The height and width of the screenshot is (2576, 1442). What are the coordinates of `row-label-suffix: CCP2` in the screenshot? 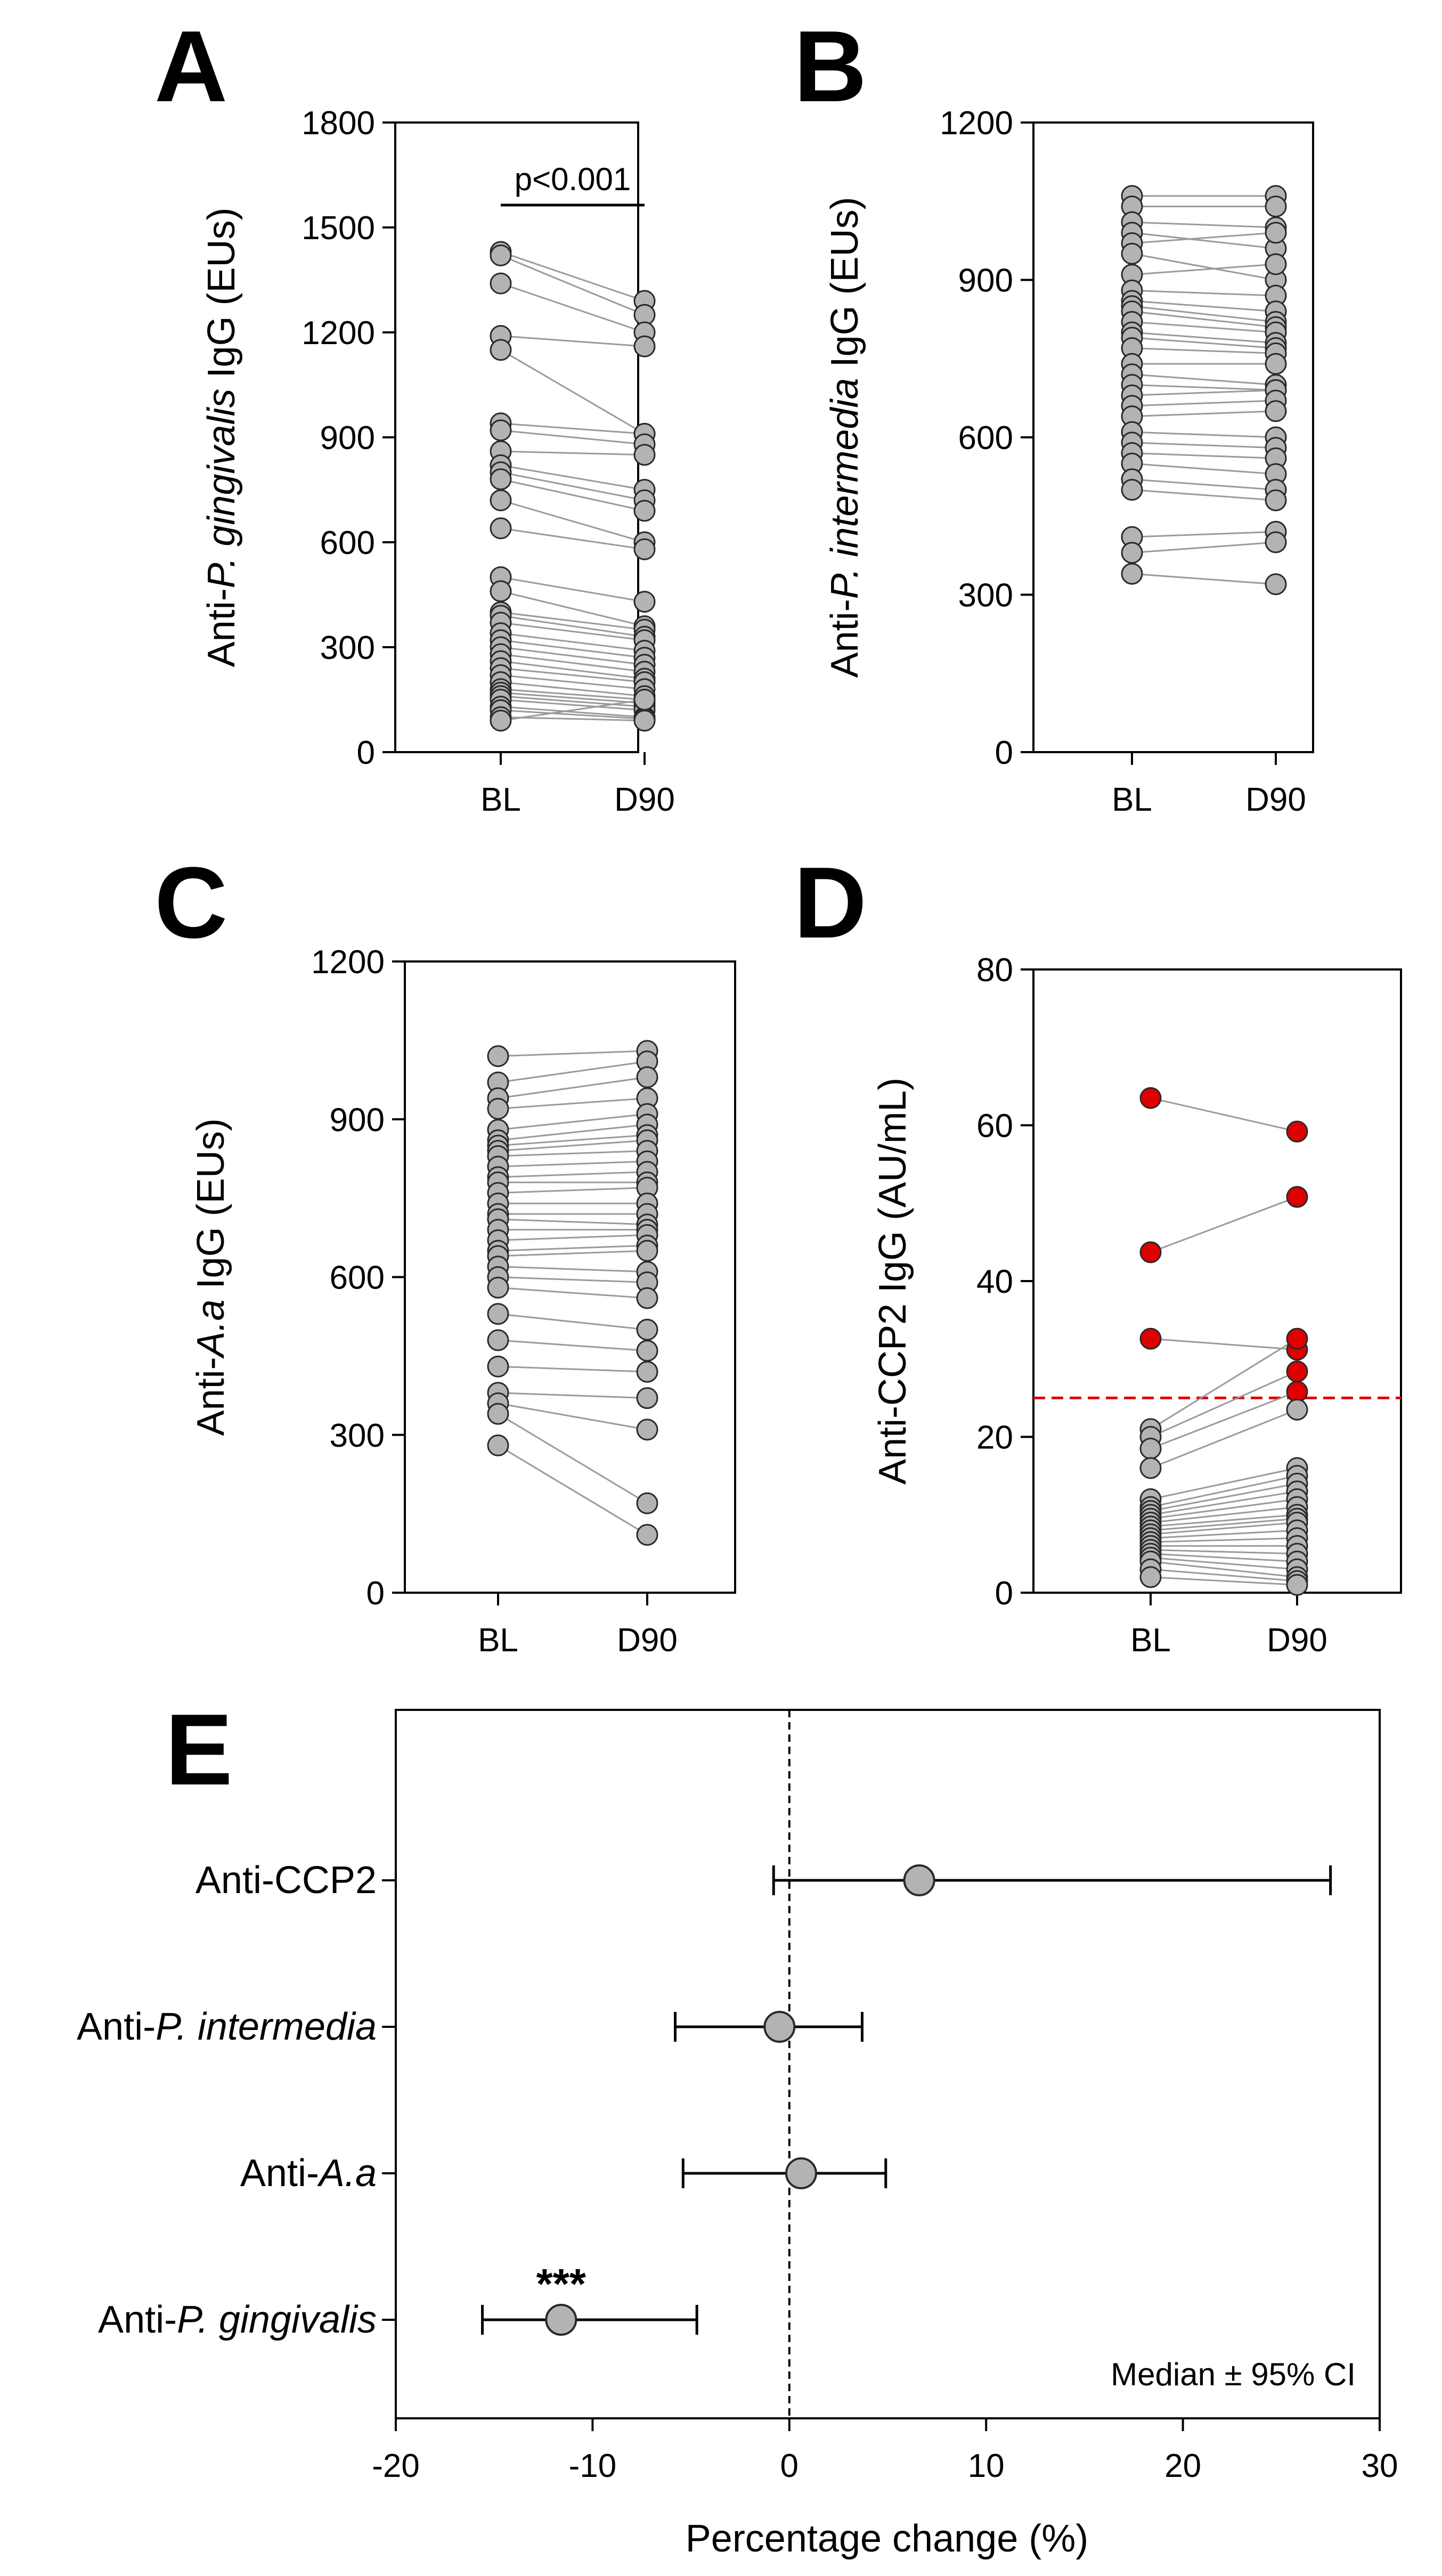 It's located at (325, 1880).